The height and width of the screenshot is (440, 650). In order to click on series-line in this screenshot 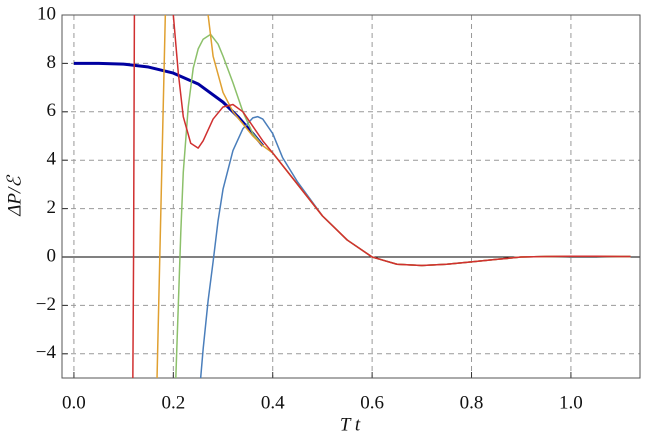, I will do `click(168, 104)`.